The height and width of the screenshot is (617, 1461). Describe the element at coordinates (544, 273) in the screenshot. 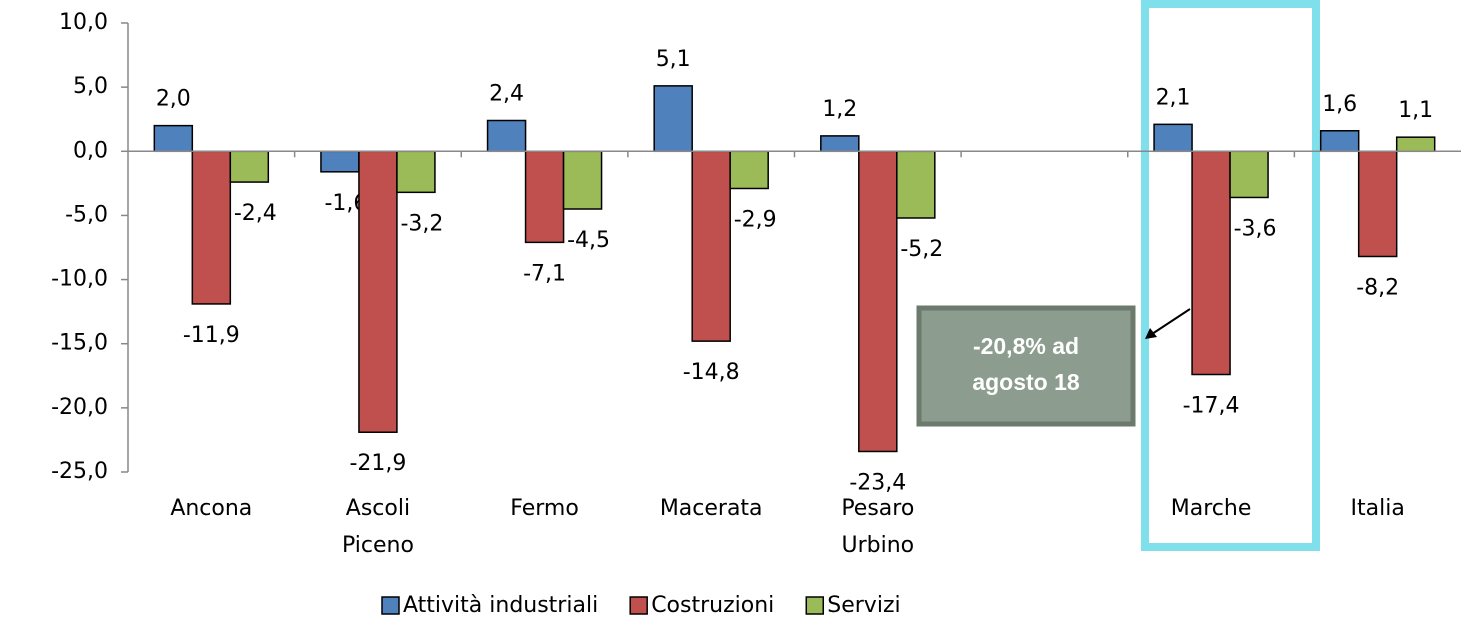

I see `value-label: -7,1` at that location.